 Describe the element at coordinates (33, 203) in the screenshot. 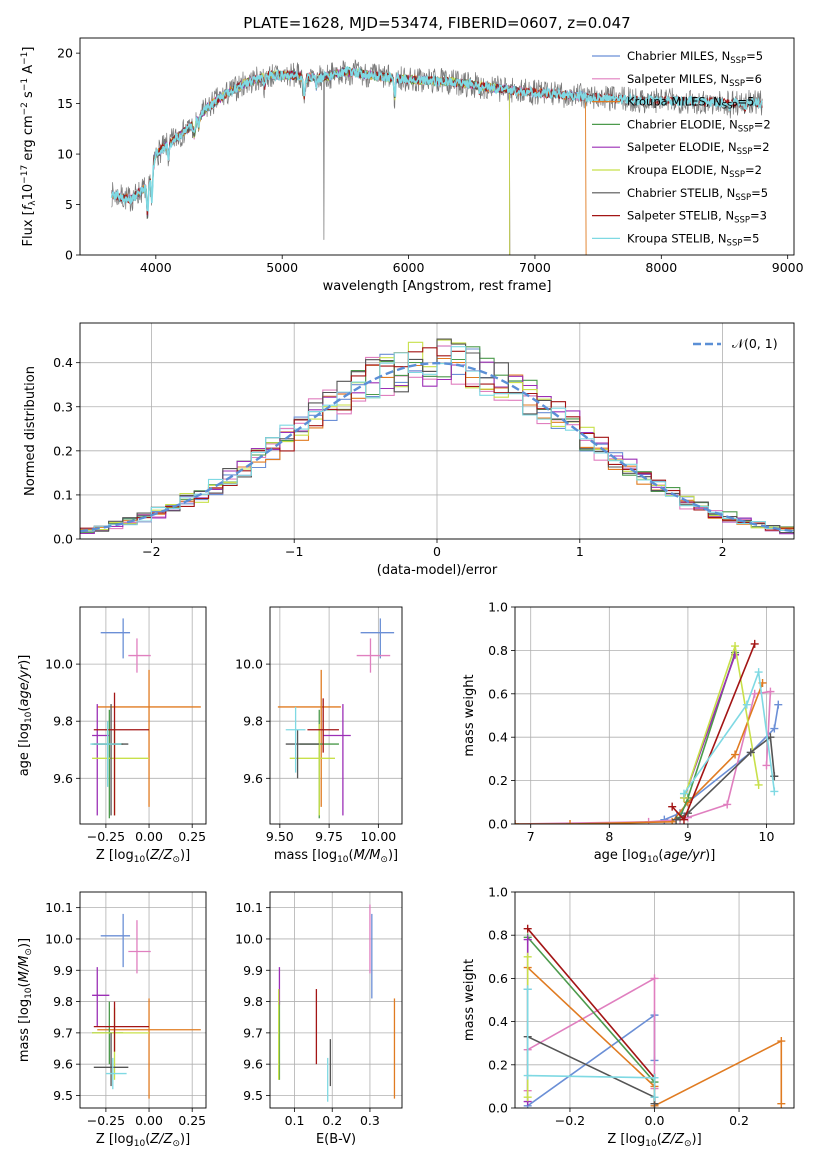

I see `y-axis-label-part: λ` at that location.